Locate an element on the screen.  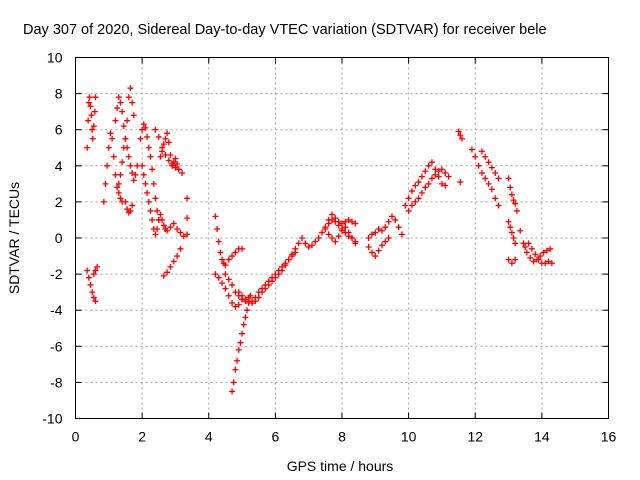
x-tick-label: 16 is located at coordinates (609, 437).